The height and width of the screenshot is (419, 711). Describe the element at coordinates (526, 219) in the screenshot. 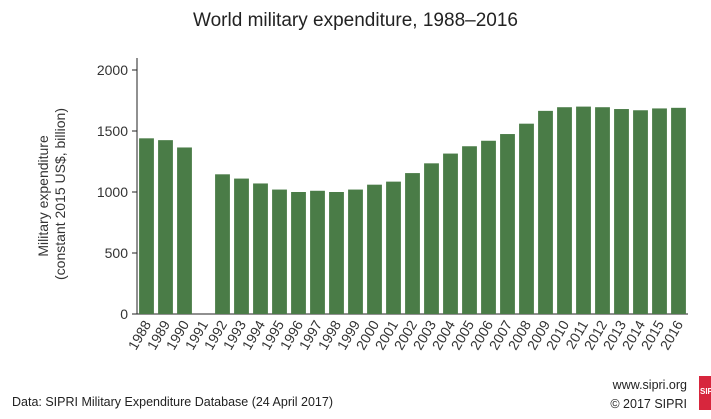

I see `bar-2008` at that location.